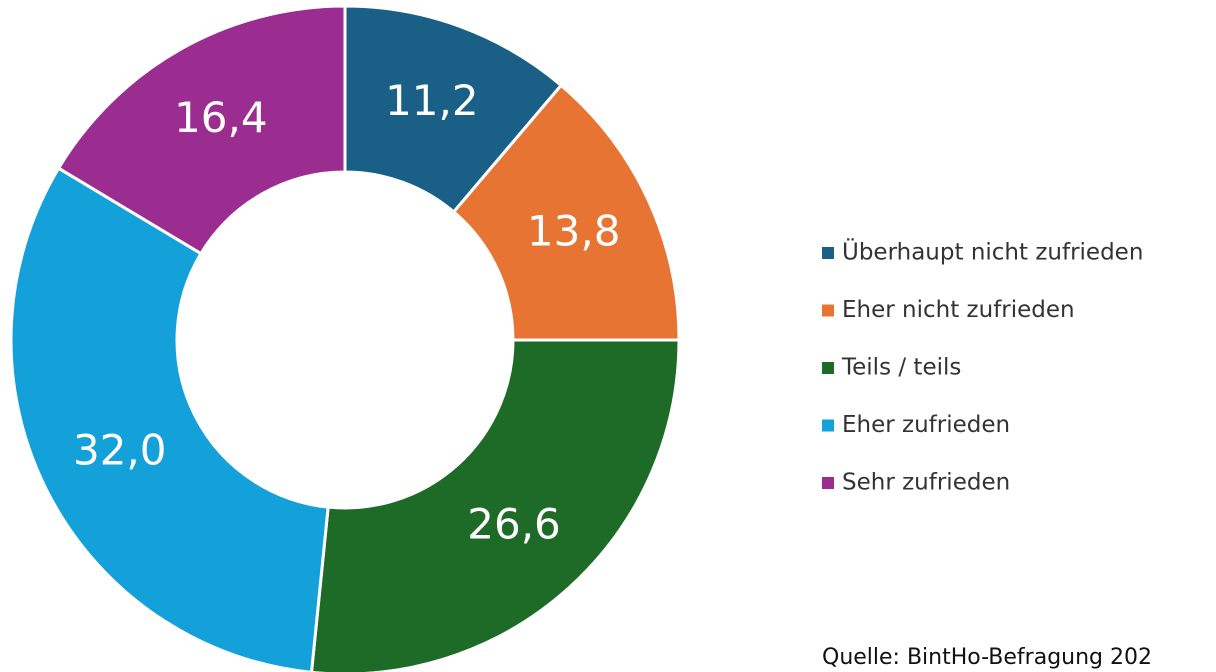 This screenshot has width=1216, height=672. What do you see at coordinates (514, 523) in the screenshot?
I see `slice-label: 26,6` at bounding box center [514, 523].